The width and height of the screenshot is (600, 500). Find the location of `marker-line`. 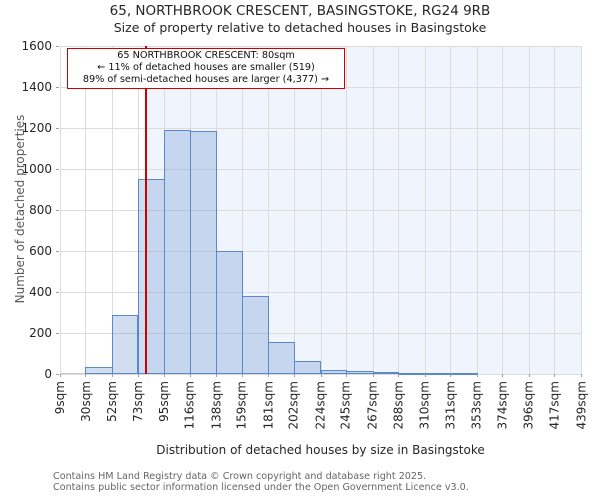

marker-line is located at coordinates (146, 210).